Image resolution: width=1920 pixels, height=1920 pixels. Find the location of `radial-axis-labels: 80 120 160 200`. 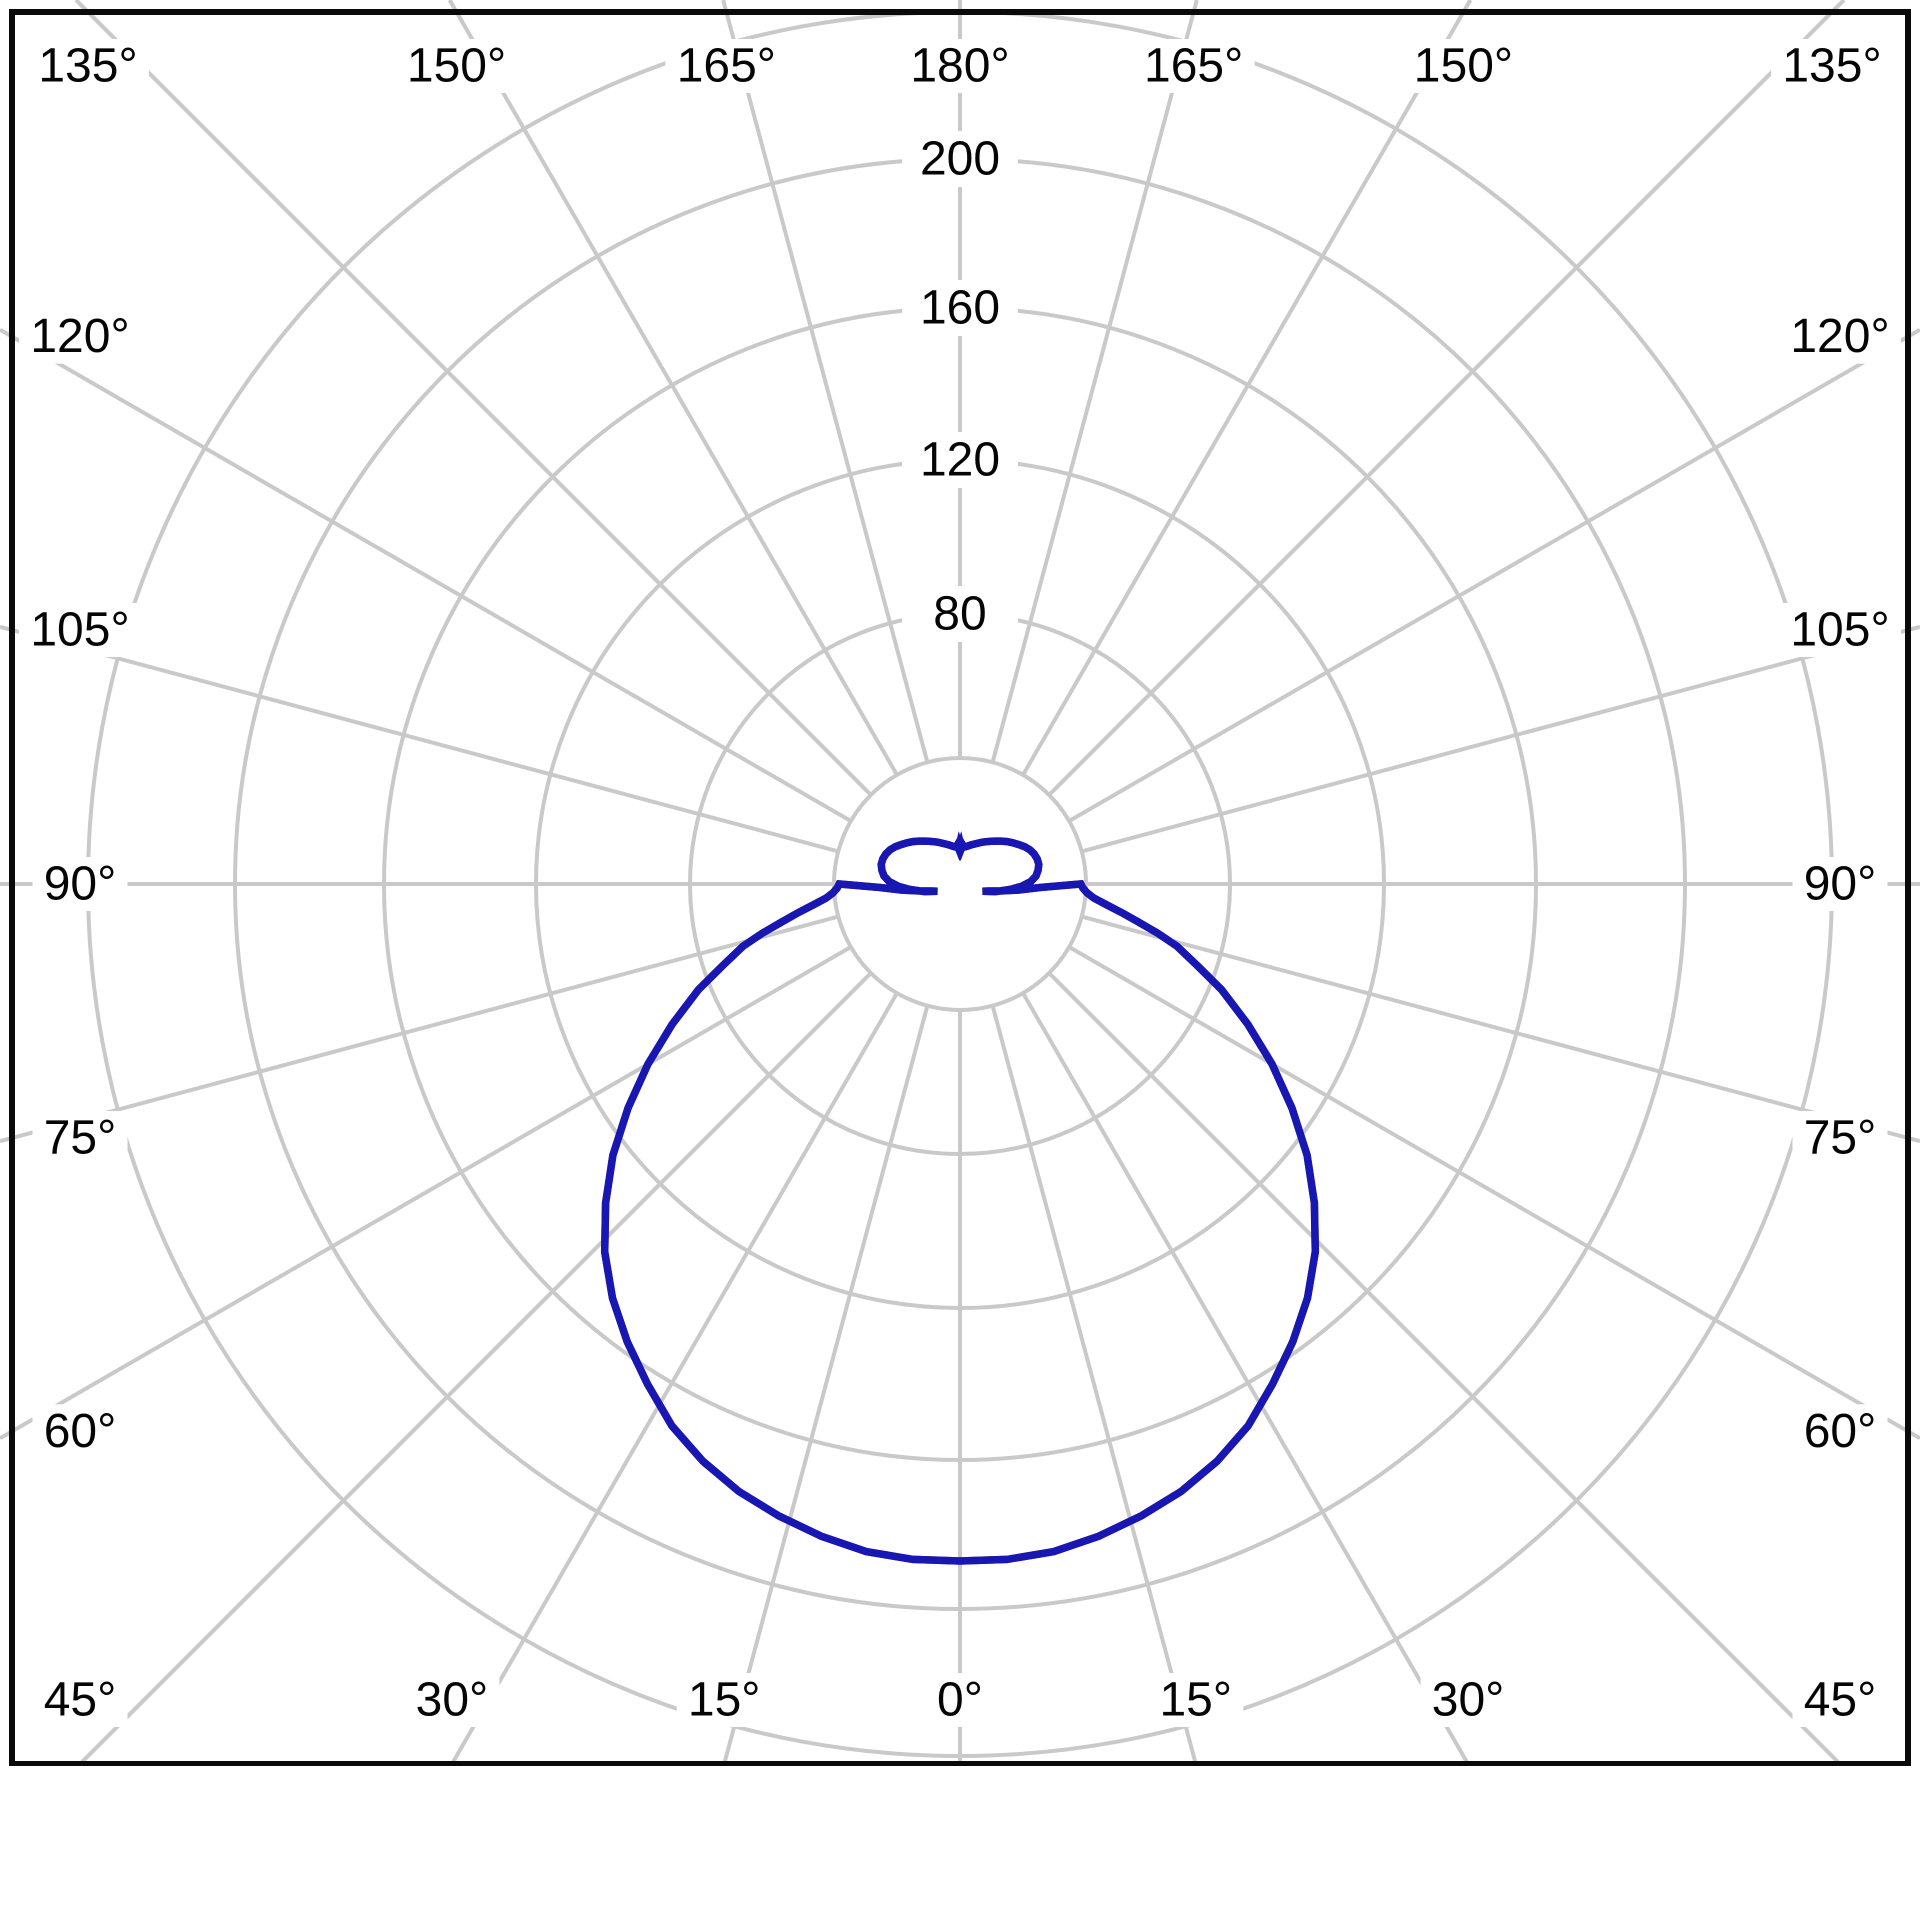

radial-axis-labels: 80 120 160 200 is located at coordinates (960, 386).